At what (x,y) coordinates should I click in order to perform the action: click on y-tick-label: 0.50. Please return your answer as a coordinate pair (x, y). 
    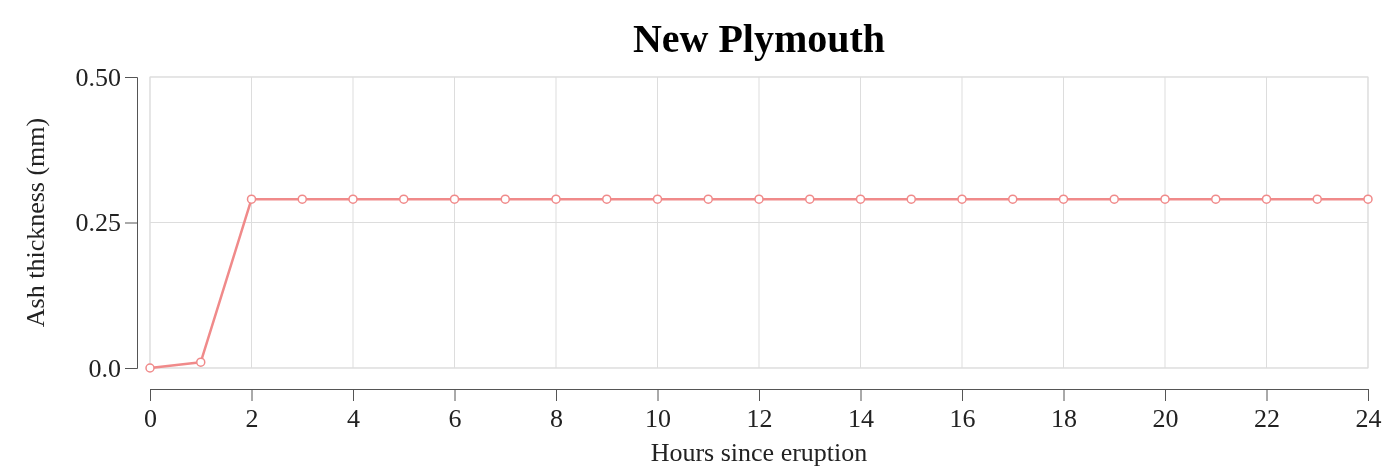
    Looking at the image, I should click on (98, 77).